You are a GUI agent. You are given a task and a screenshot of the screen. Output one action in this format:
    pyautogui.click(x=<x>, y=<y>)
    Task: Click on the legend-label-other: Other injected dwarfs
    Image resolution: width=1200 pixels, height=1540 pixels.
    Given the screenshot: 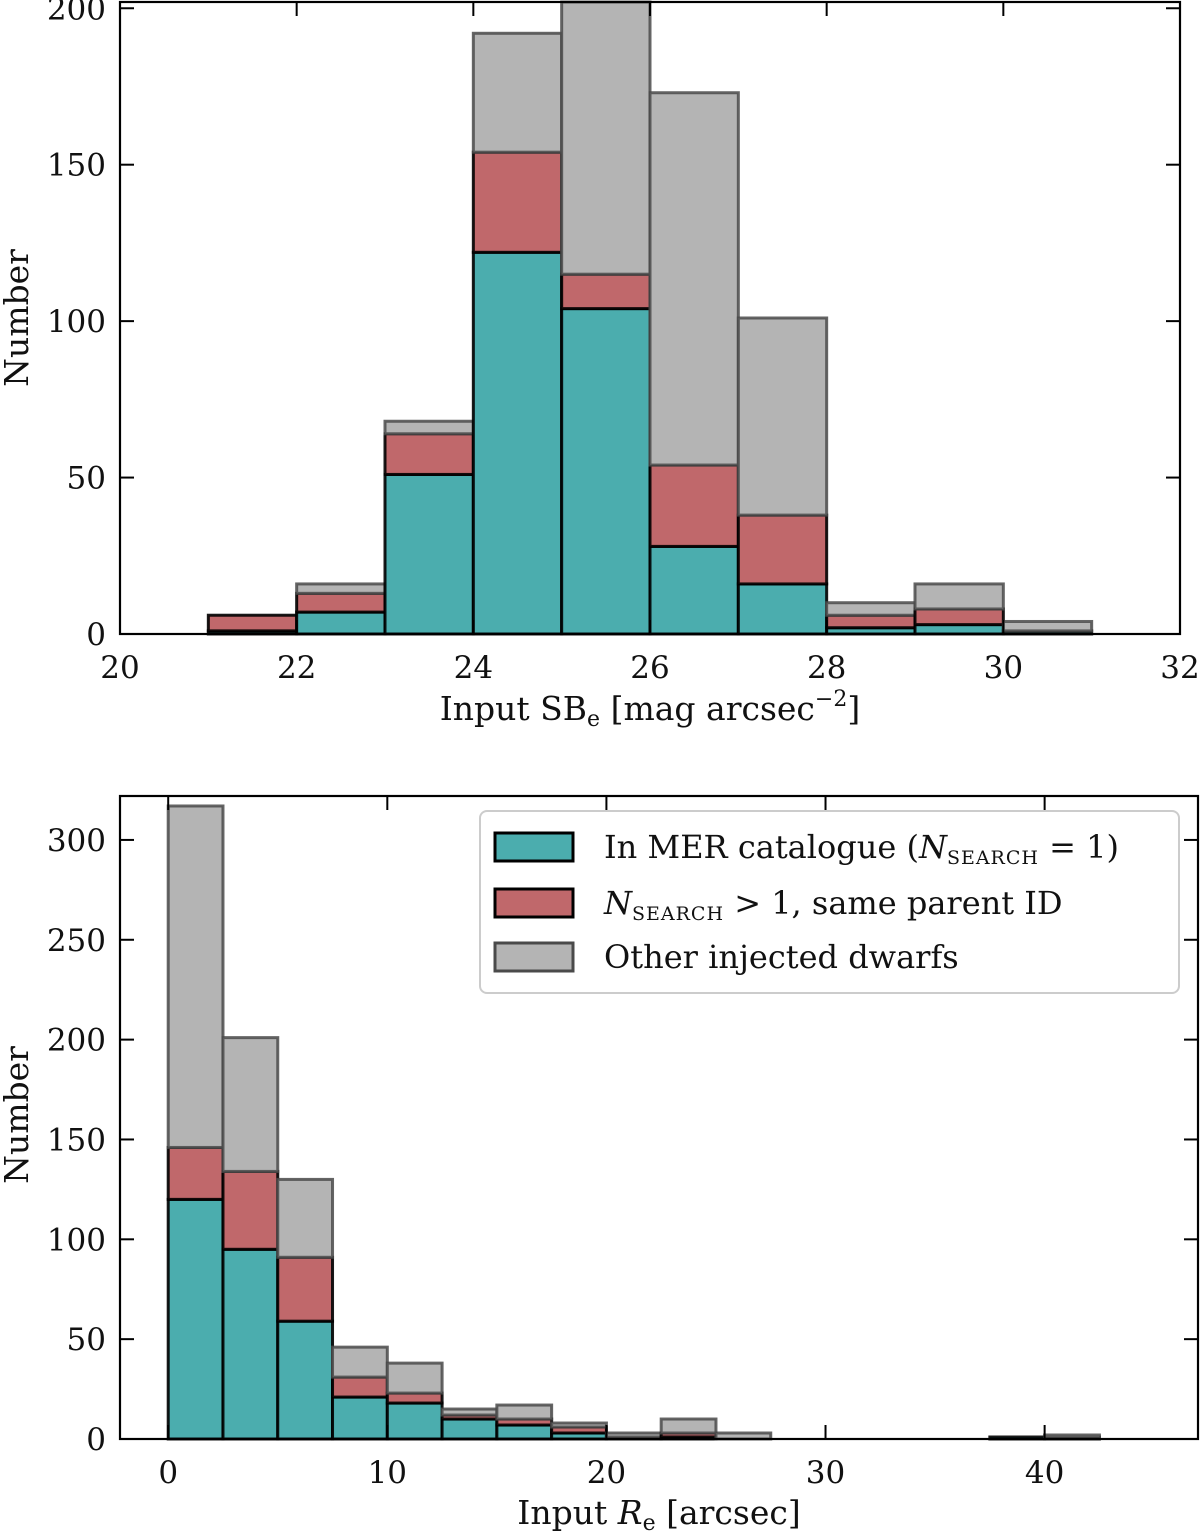 What is the action you would take?
    pyautogui.click(x=781, y=957)
    